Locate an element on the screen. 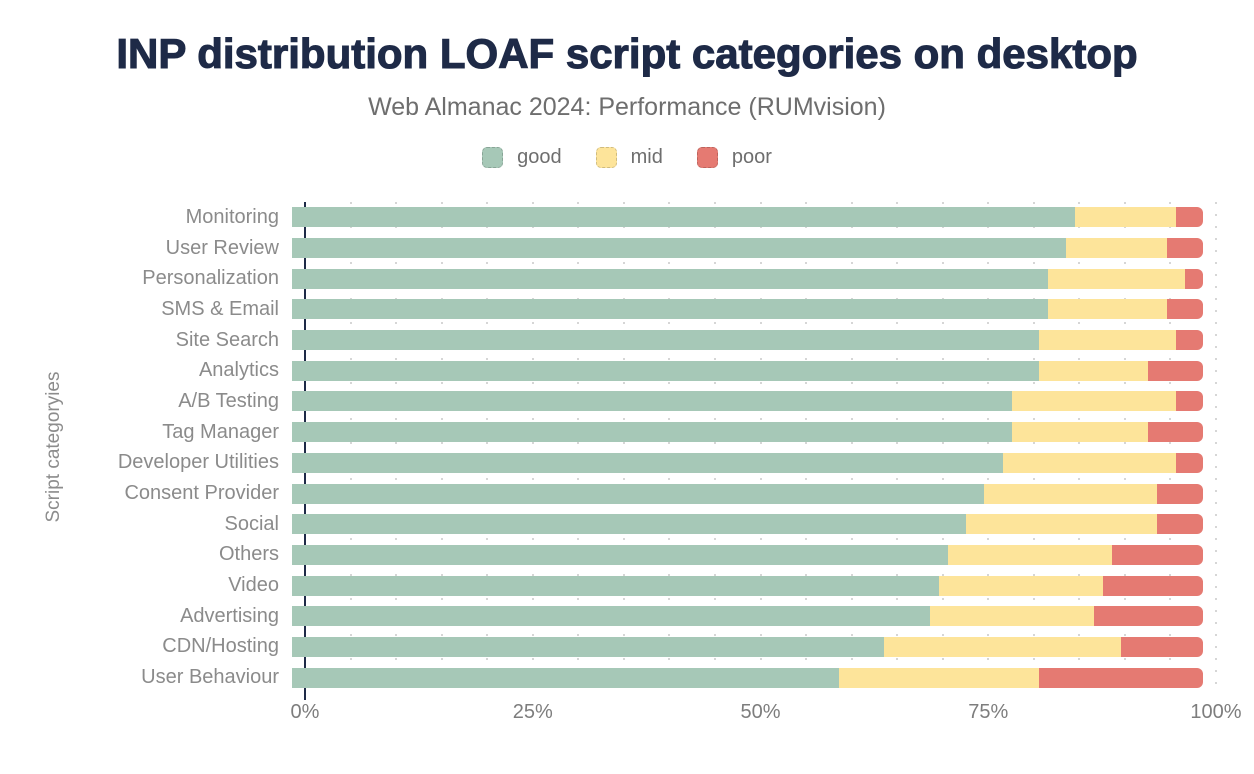 The image size is (1254, 774). category-label: SMS & Email is located at coordinates (220, 308).